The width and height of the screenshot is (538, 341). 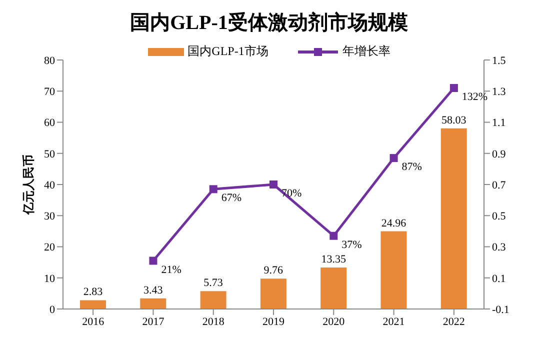 I want to click on y2-tick-label: 1.3, so click(x=499, y=92).